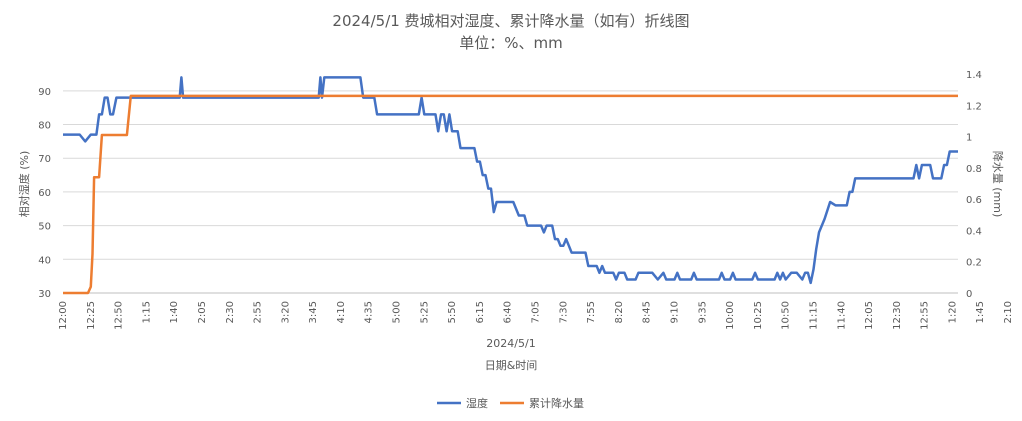  I want to click on x-tick-label: 8:45, so click(647, 312).